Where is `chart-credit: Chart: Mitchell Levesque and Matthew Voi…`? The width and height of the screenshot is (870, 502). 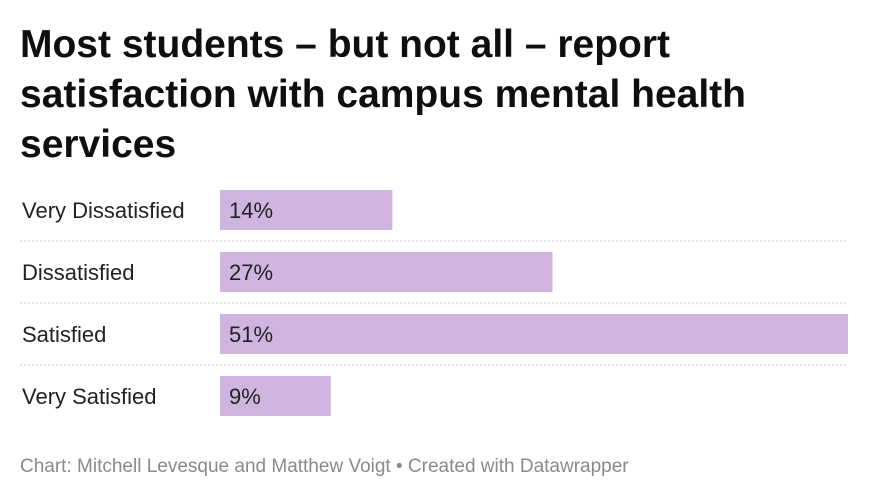
chart-credit: Chart: Mitchell Levesque and Matthew Voi… is located at coordinates (324, 466).